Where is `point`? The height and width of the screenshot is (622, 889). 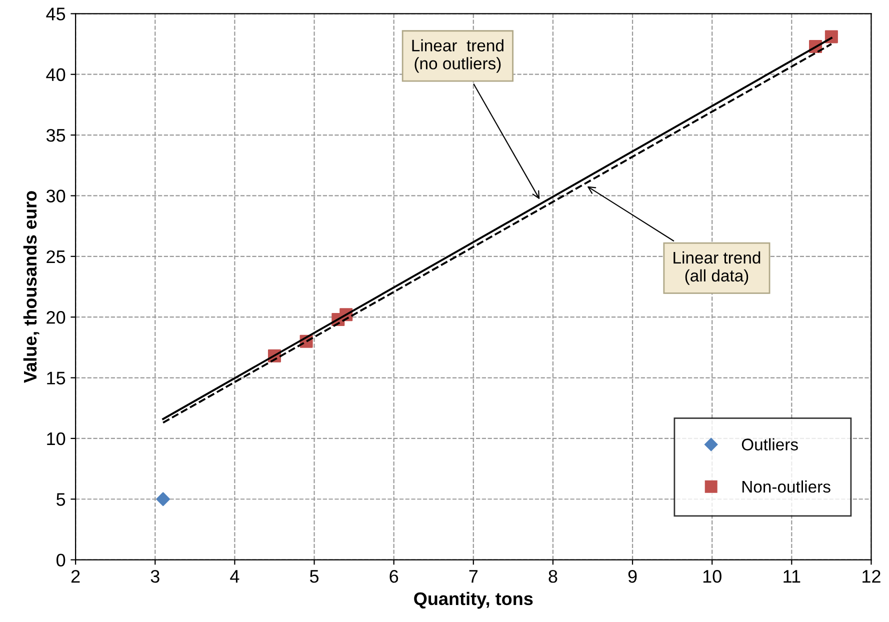
point is located at coordinates (163, 499).